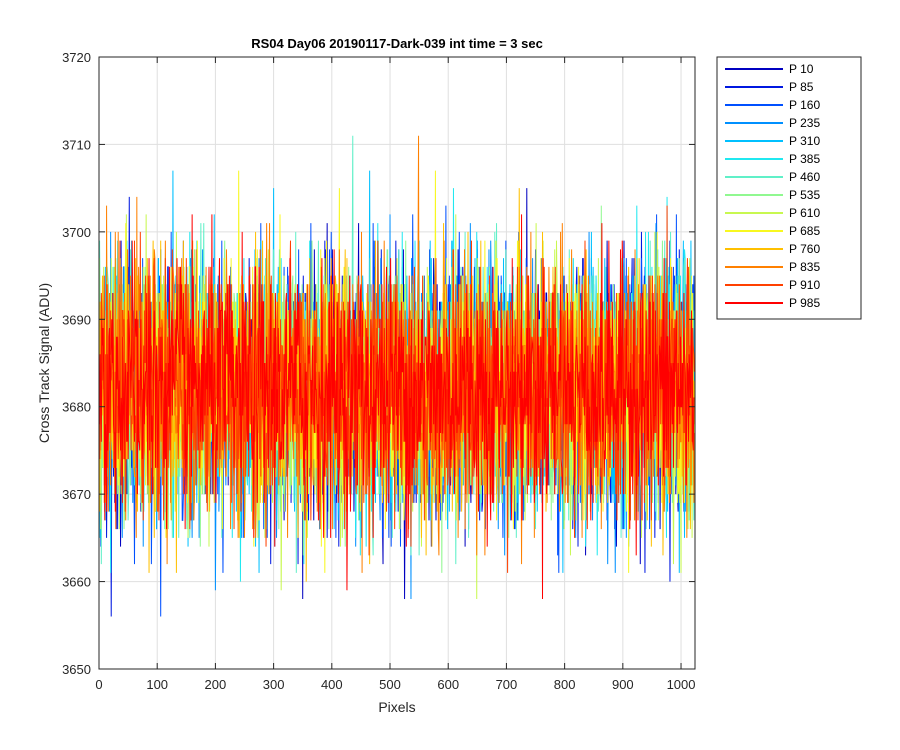 This screenshot has height=750, width=900. What do you see at coordinates (804, 105) in the screenshot?
I see `legend-label: P 160` at bounding box center [804, 105].